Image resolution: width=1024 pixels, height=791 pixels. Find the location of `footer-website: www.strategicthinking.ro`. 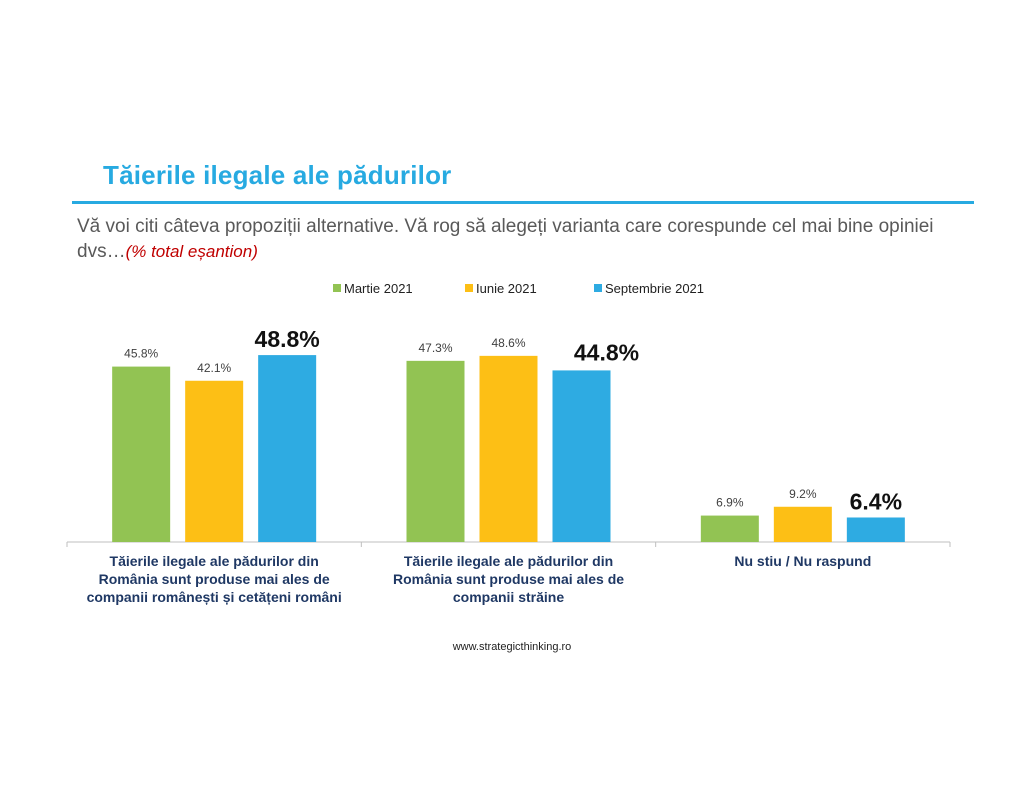

footer-website: www.strategicthinking.ro is located at coordinates (512, 647).